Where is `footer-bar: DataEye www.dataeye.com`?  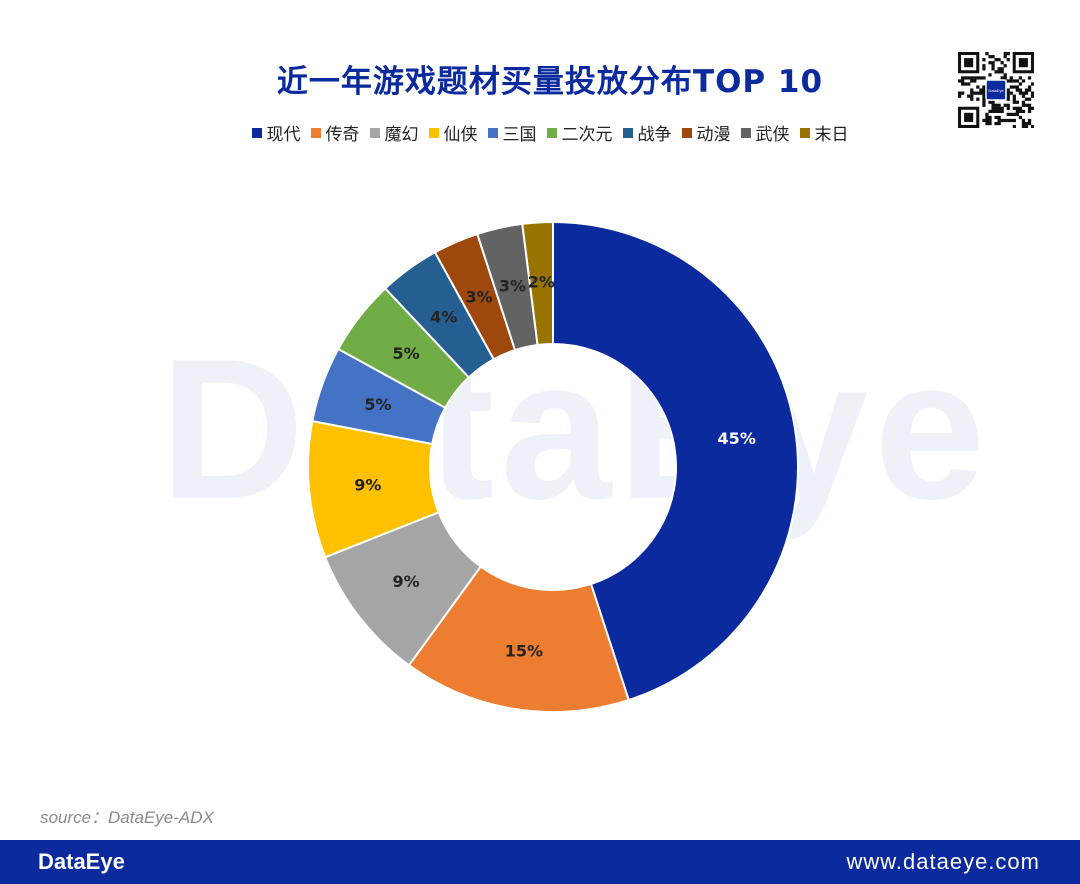 footer-bar: DataEye www.dataeye.com is located at coordinates (540, 862).